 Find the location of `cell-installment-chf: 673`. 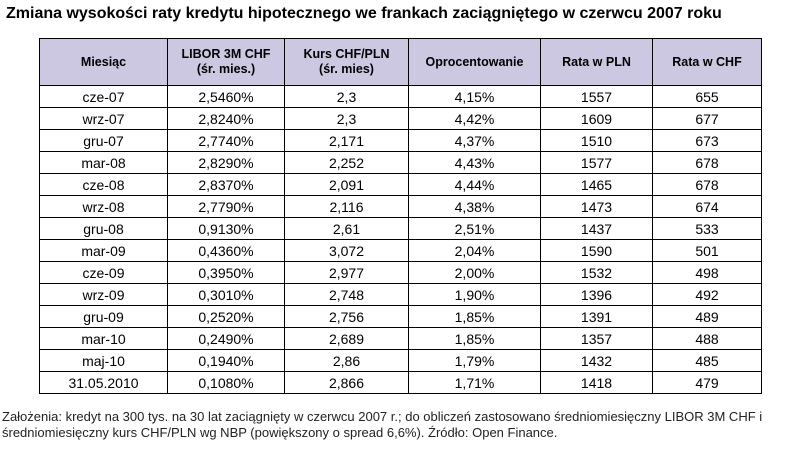

cell-installment-chf: 673 is located at coordinates (707, 140).